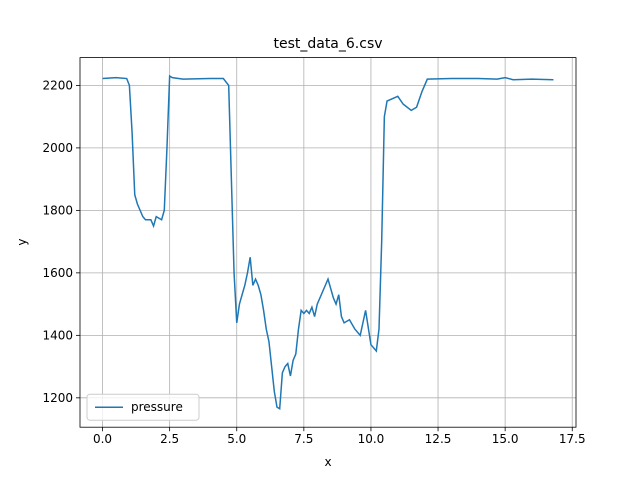 This screenshot has width=640, height=480. Describe the element at coordinates (57, 85) in the screenshot. I see `y-tick-label: 2200` at that location.